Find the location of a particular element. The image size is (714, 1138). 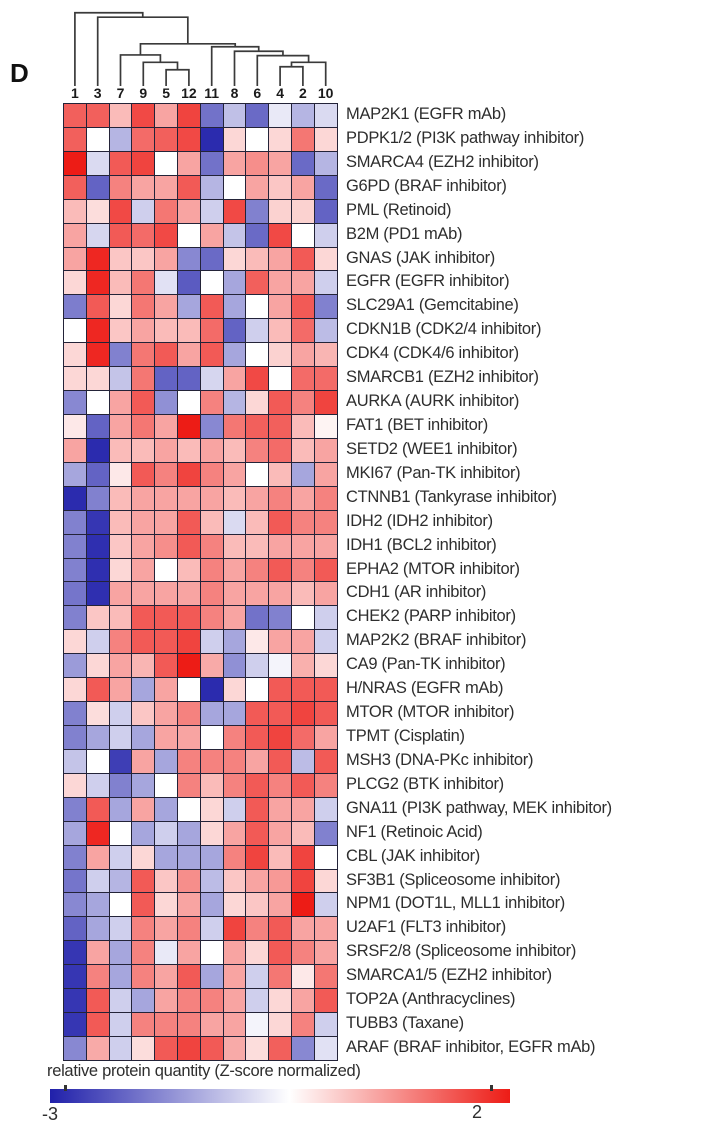

colorbar-max-label: 2 is located at coordinates (477, 1112).